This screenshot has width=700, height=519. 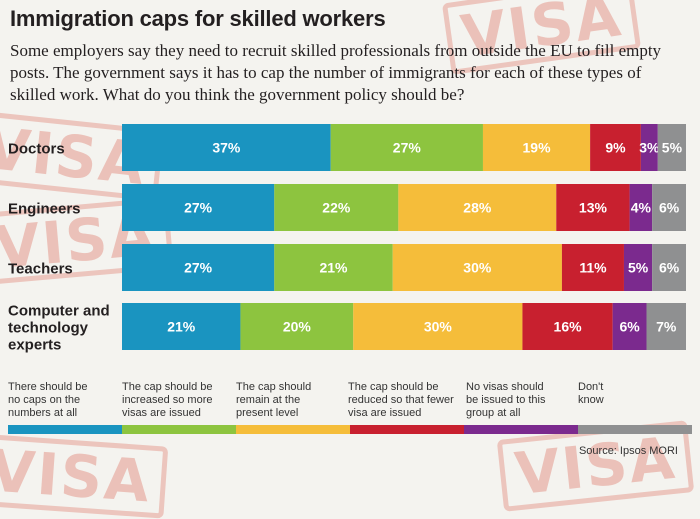 I want to click on data-label: 22%, so click(x=336, y=208).